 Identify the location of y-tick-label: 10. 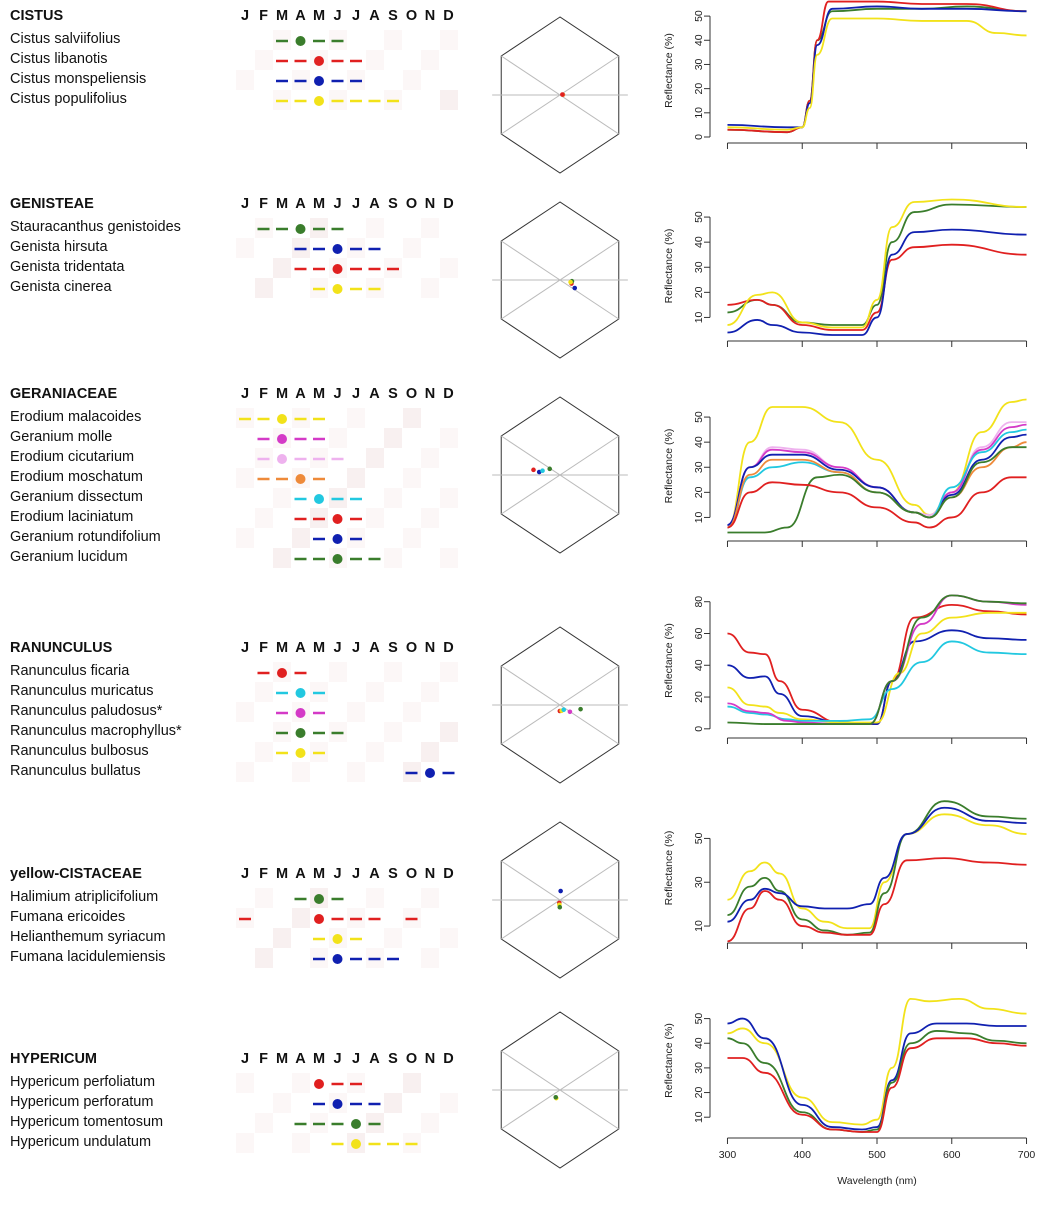
(699, 1117).